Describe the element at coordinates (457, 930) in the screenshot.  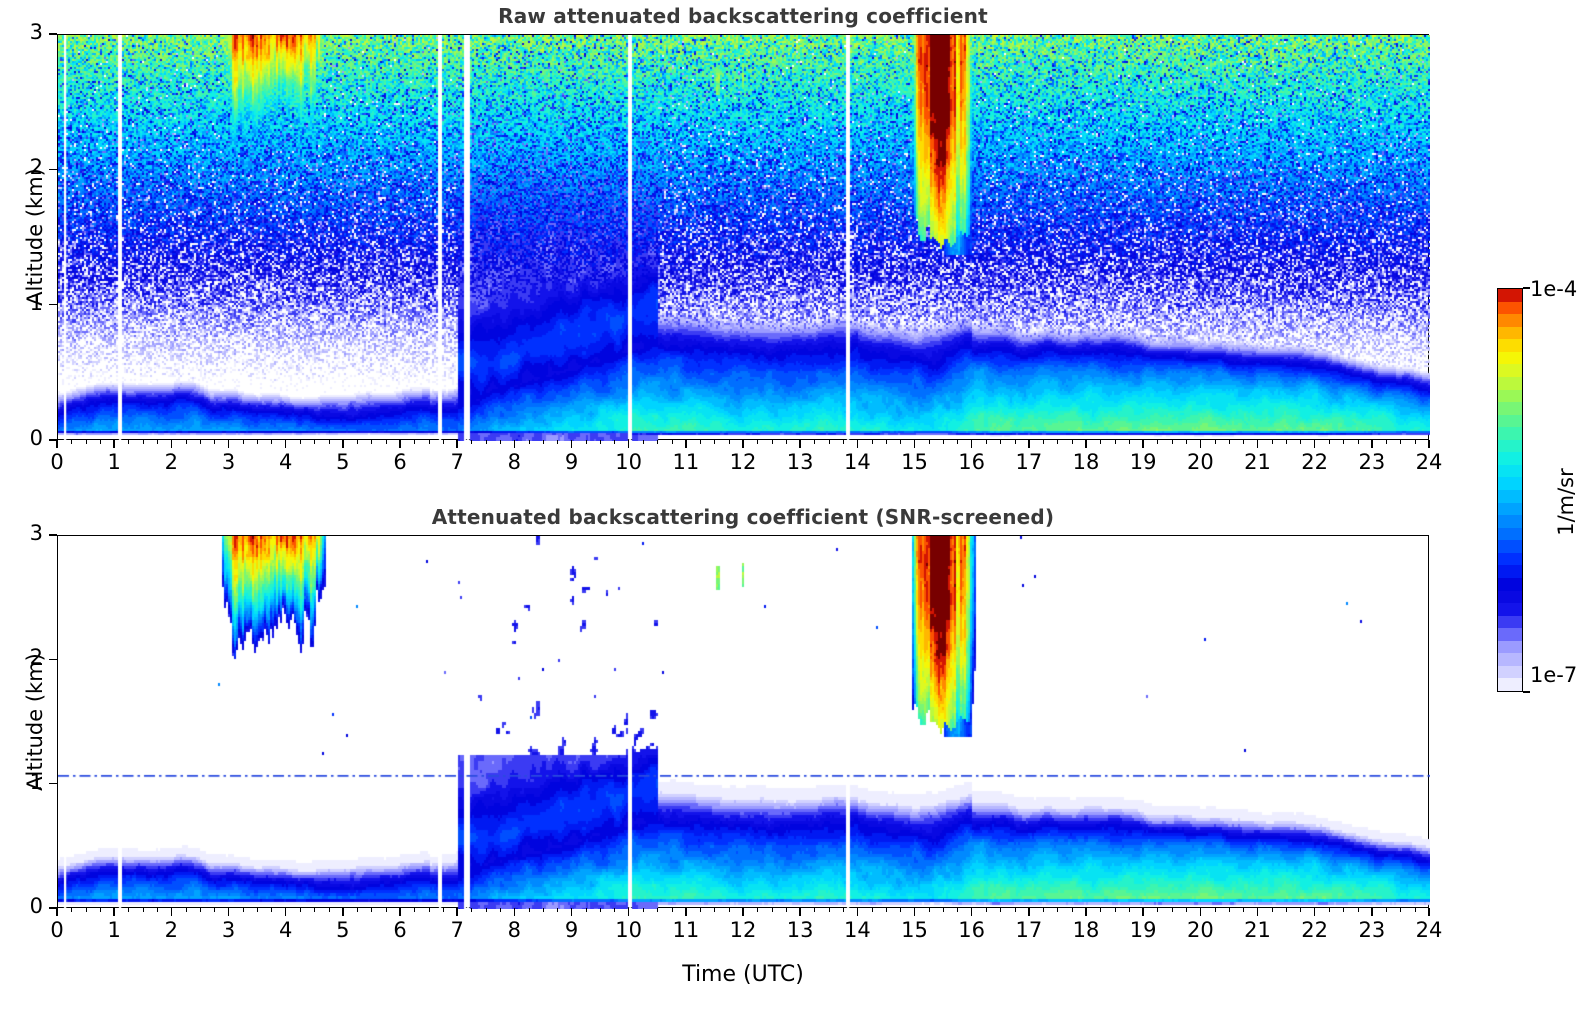
I see `x-tick-label: 7` at that location.